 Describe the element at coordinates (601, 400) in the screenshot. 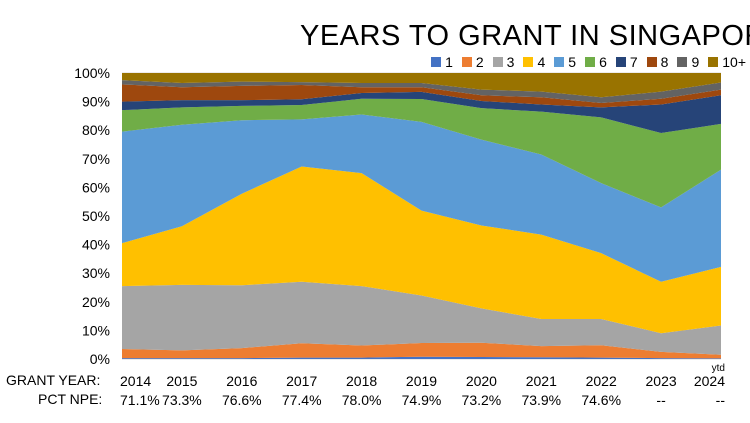

I see `pct-npe-label: 74.6%` at that location.